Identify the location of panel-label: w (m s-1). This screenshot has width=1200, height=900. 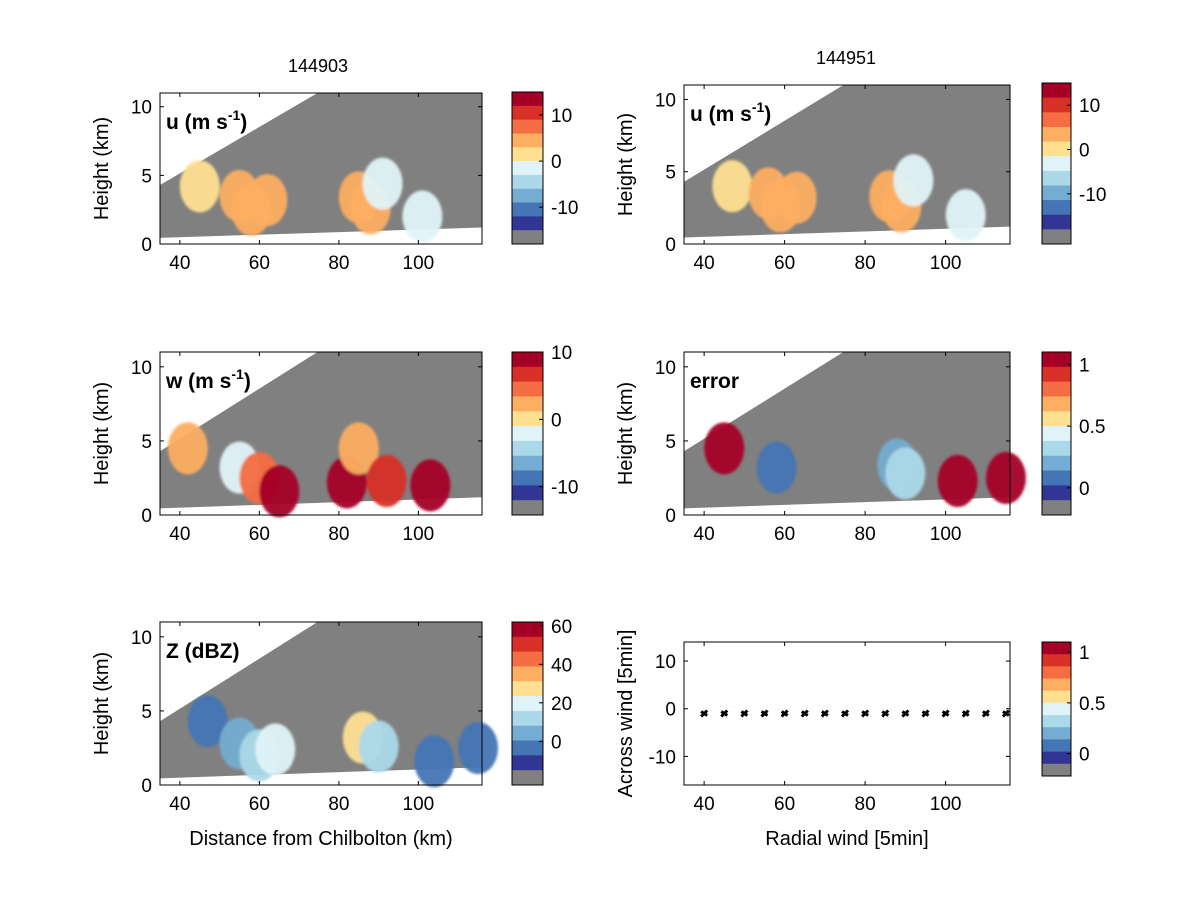
(208, 379).